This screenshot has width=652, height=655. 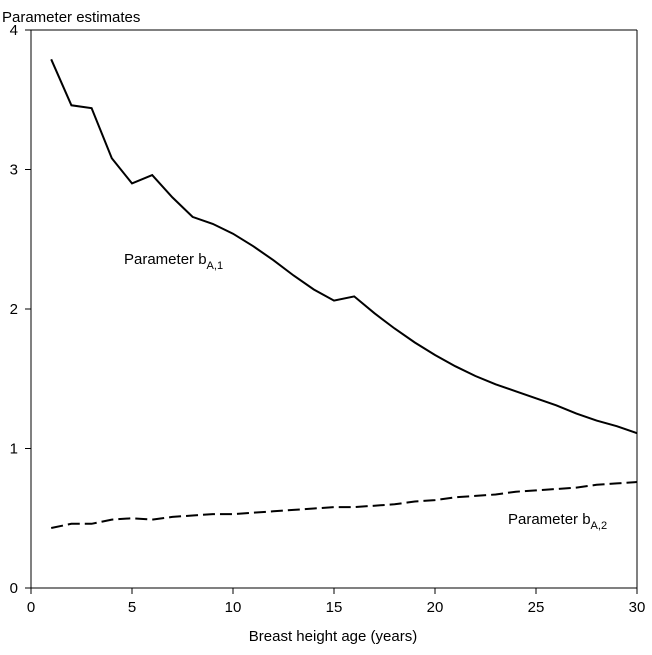 What do you see at coordinates (637, 607) in the screenshot?
I see `x-tick-label: 30` at bounding box center [637, 607].